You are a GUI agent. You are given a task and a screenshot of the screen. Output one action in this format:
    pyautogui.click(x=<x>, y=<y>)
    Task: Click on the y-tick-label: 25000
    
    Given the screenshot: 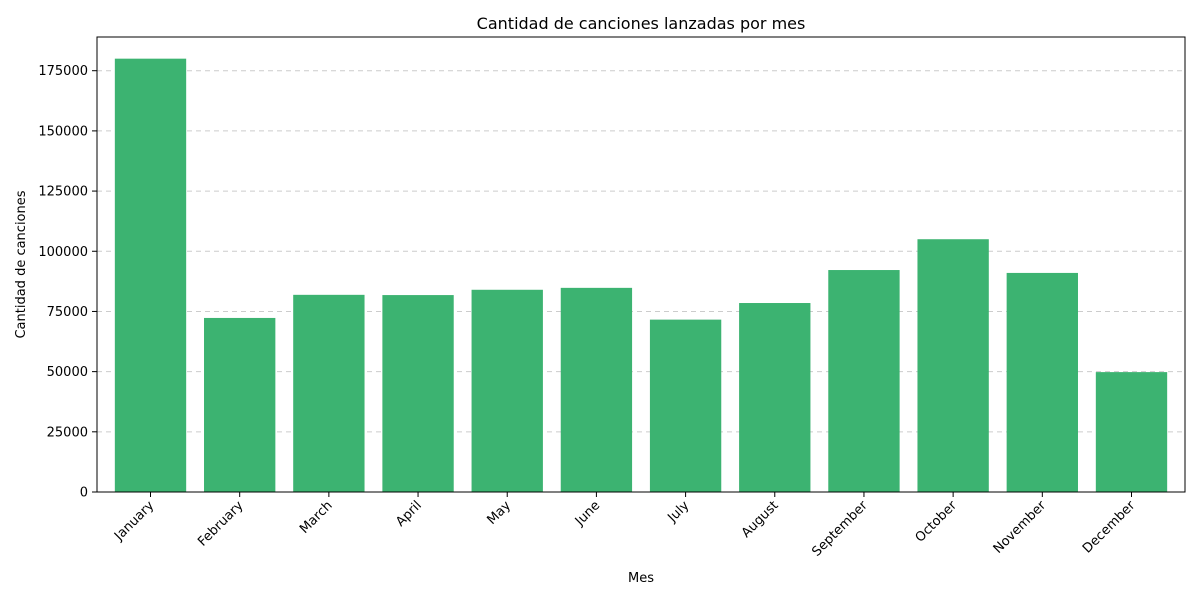 What is the action you would take?
    pyautogui.click(x=67, y=432)
    